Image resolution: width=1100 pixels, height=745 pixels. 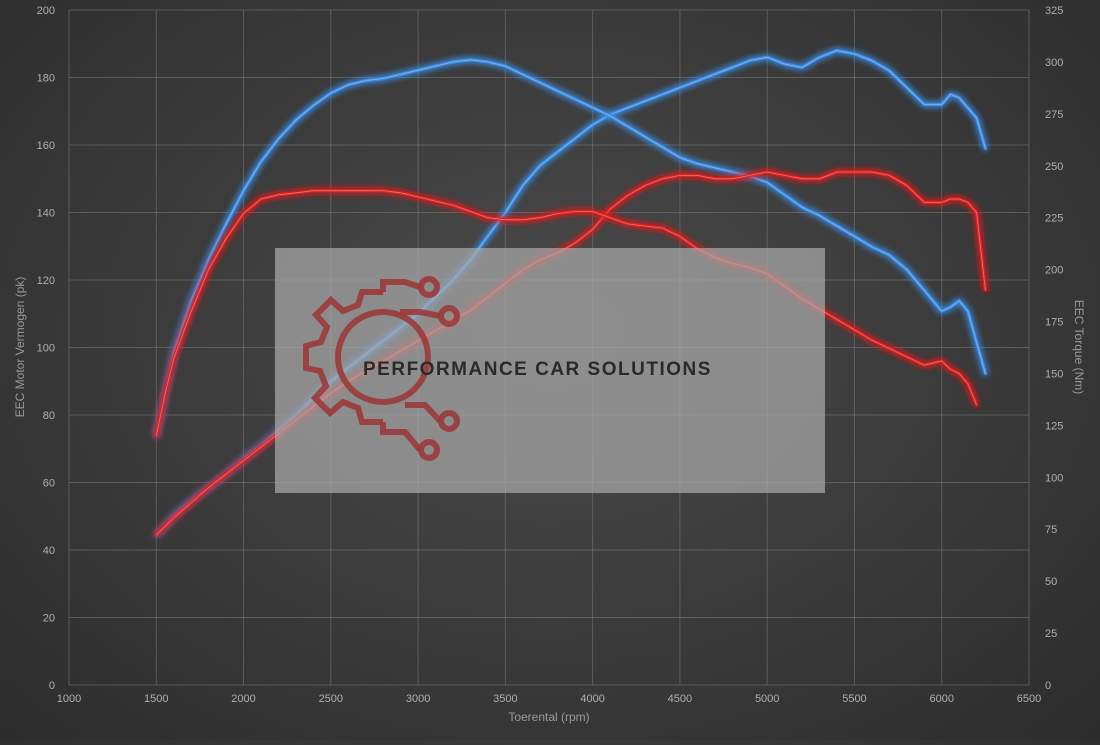 What do you see at coordinates (1048, 686) in the screenshot?
I see `right-tick-label: 0` at bounding box center [1048, 686].